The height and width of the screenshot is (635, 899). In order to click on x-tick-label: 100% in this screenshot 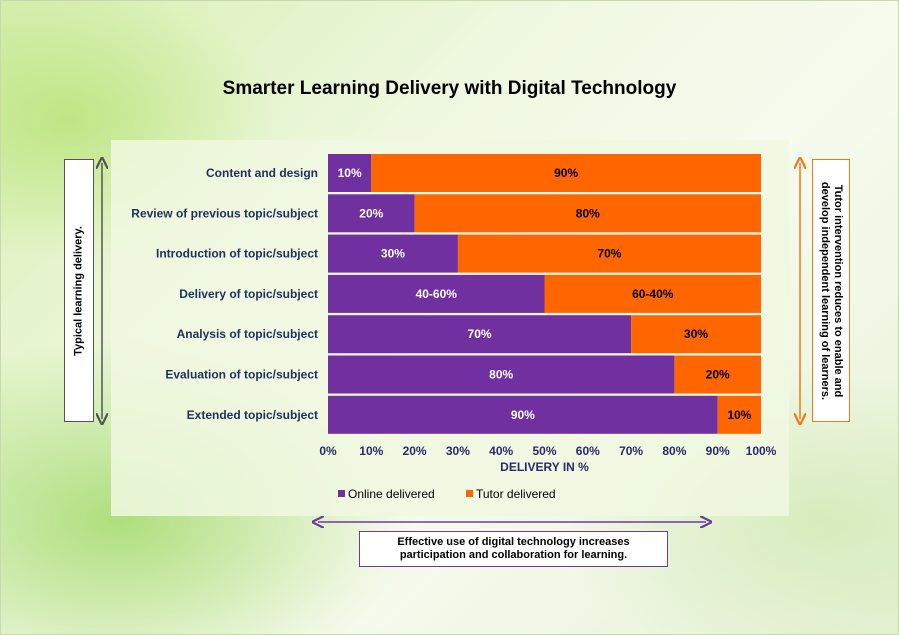, I will do `click(761, 451)`.